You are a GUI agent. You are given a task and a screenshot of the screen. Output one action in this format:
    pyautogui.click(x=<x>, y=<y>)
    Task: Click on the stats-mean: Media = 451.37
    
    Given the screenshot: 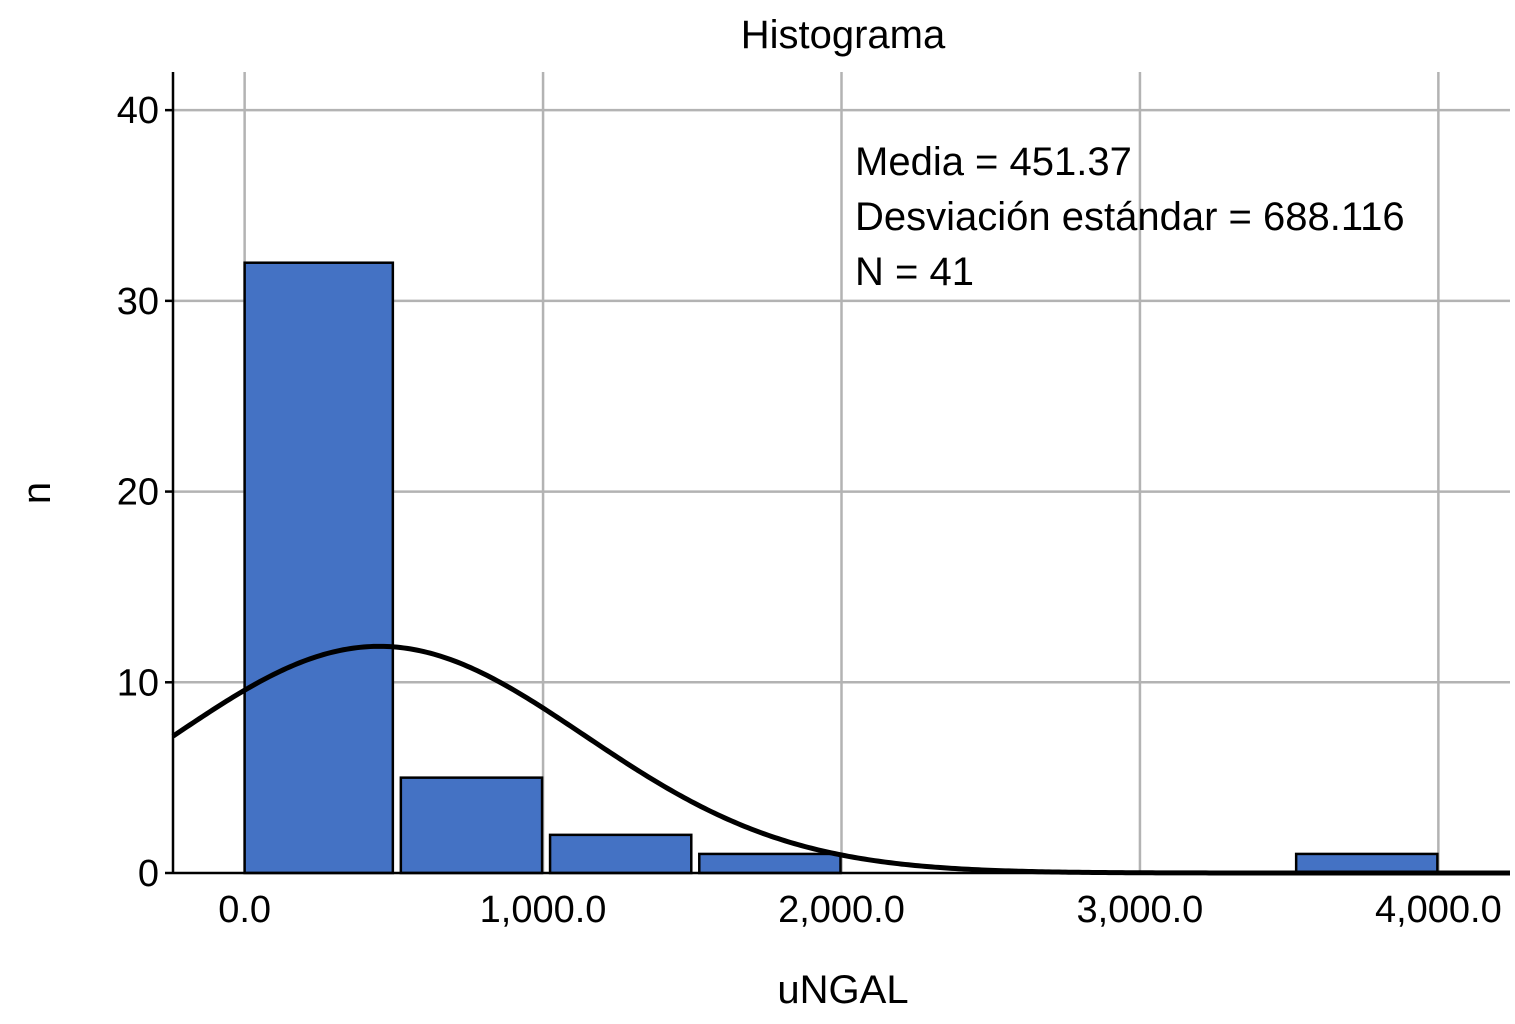 What is the action you would take?
    pyautogui.click(x=993, y=162)
    